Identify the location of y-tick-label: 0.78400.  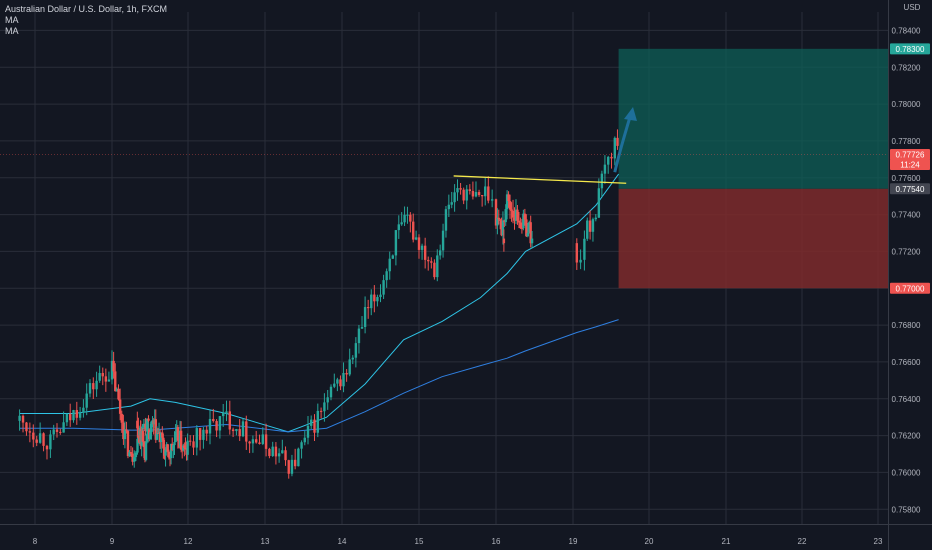
(906, 30).